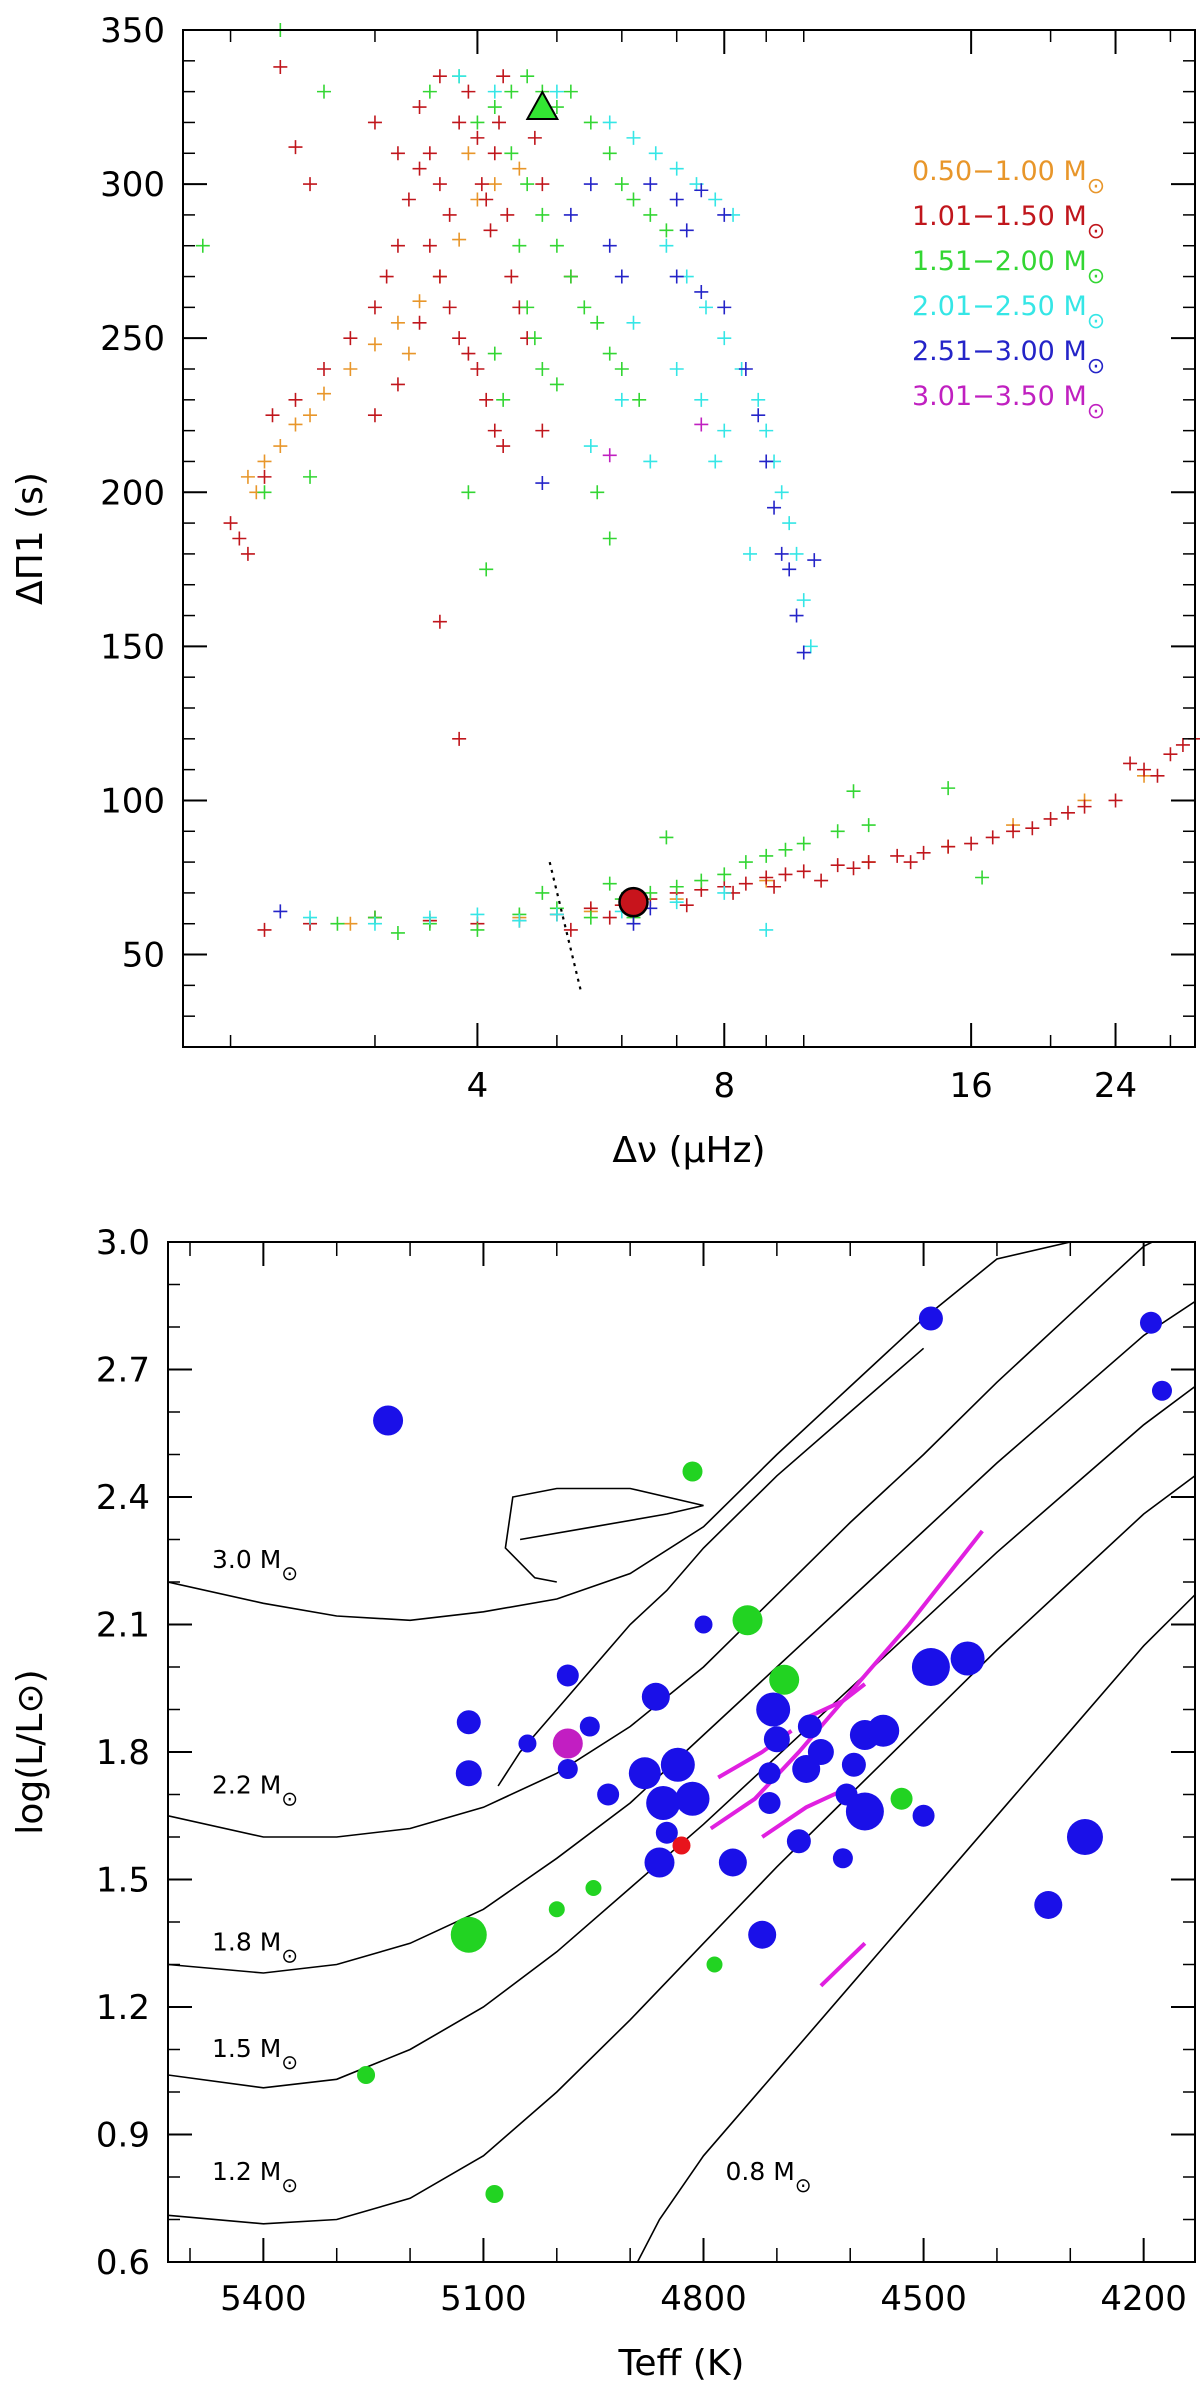 This screenshot has width=1200, height=2394. What do you see at coordinates (970, 1086) in the screenshot?
I see `x-tick-label: 16` at bounding box center [970, 1086].